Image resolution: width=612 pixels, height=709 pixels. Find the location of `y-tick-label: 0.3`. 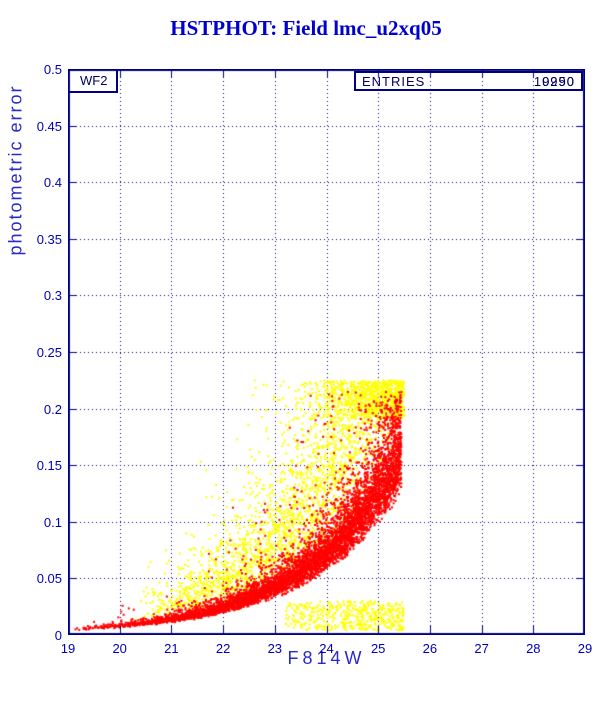

y-tick-label: 0.3 is located at coordinates (52, 296).